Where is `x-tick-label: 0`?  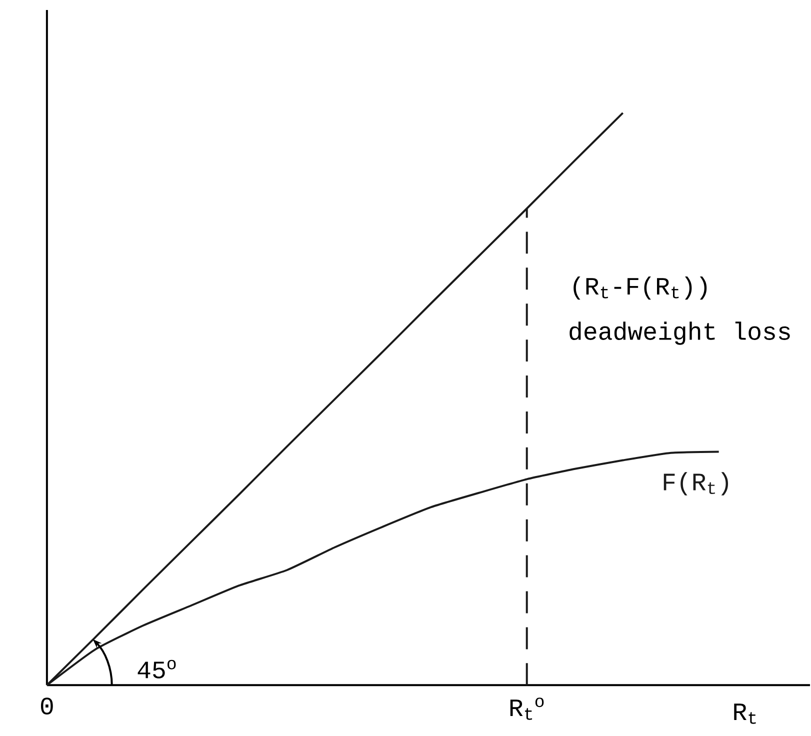 x-tick-label: 0 is located at coordinates (46, 706).